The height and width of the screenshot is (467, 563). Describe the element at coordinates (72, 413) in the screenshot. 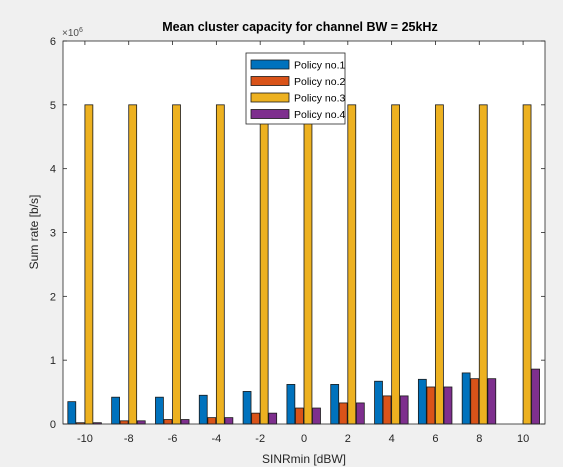

I see `bar-1--10` at that location.